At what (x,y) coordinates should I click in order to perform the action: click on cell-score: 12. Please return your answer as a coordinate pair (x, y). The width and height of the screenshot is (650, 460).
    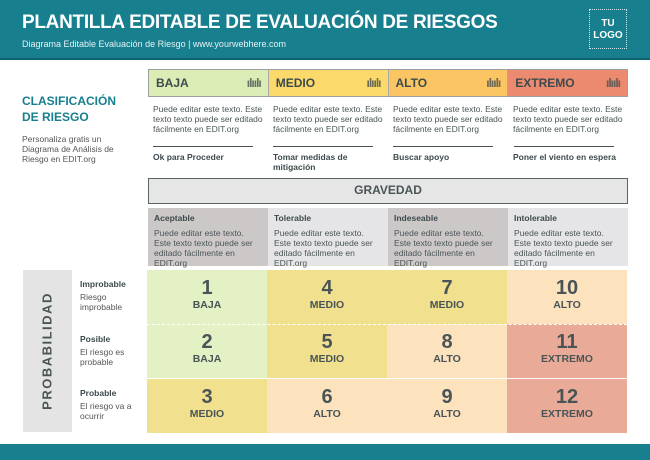
    Looking at the image, I should click on (567, 397).